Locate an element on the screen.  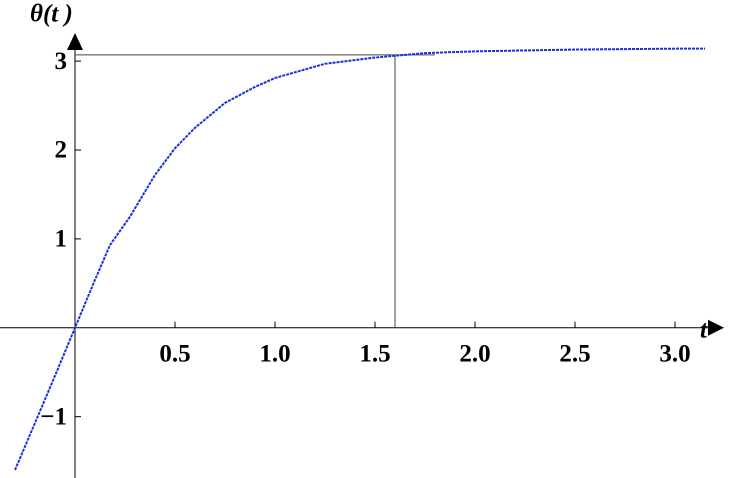
x-tick-label: 2.0 is located at coordinates (474, 354).